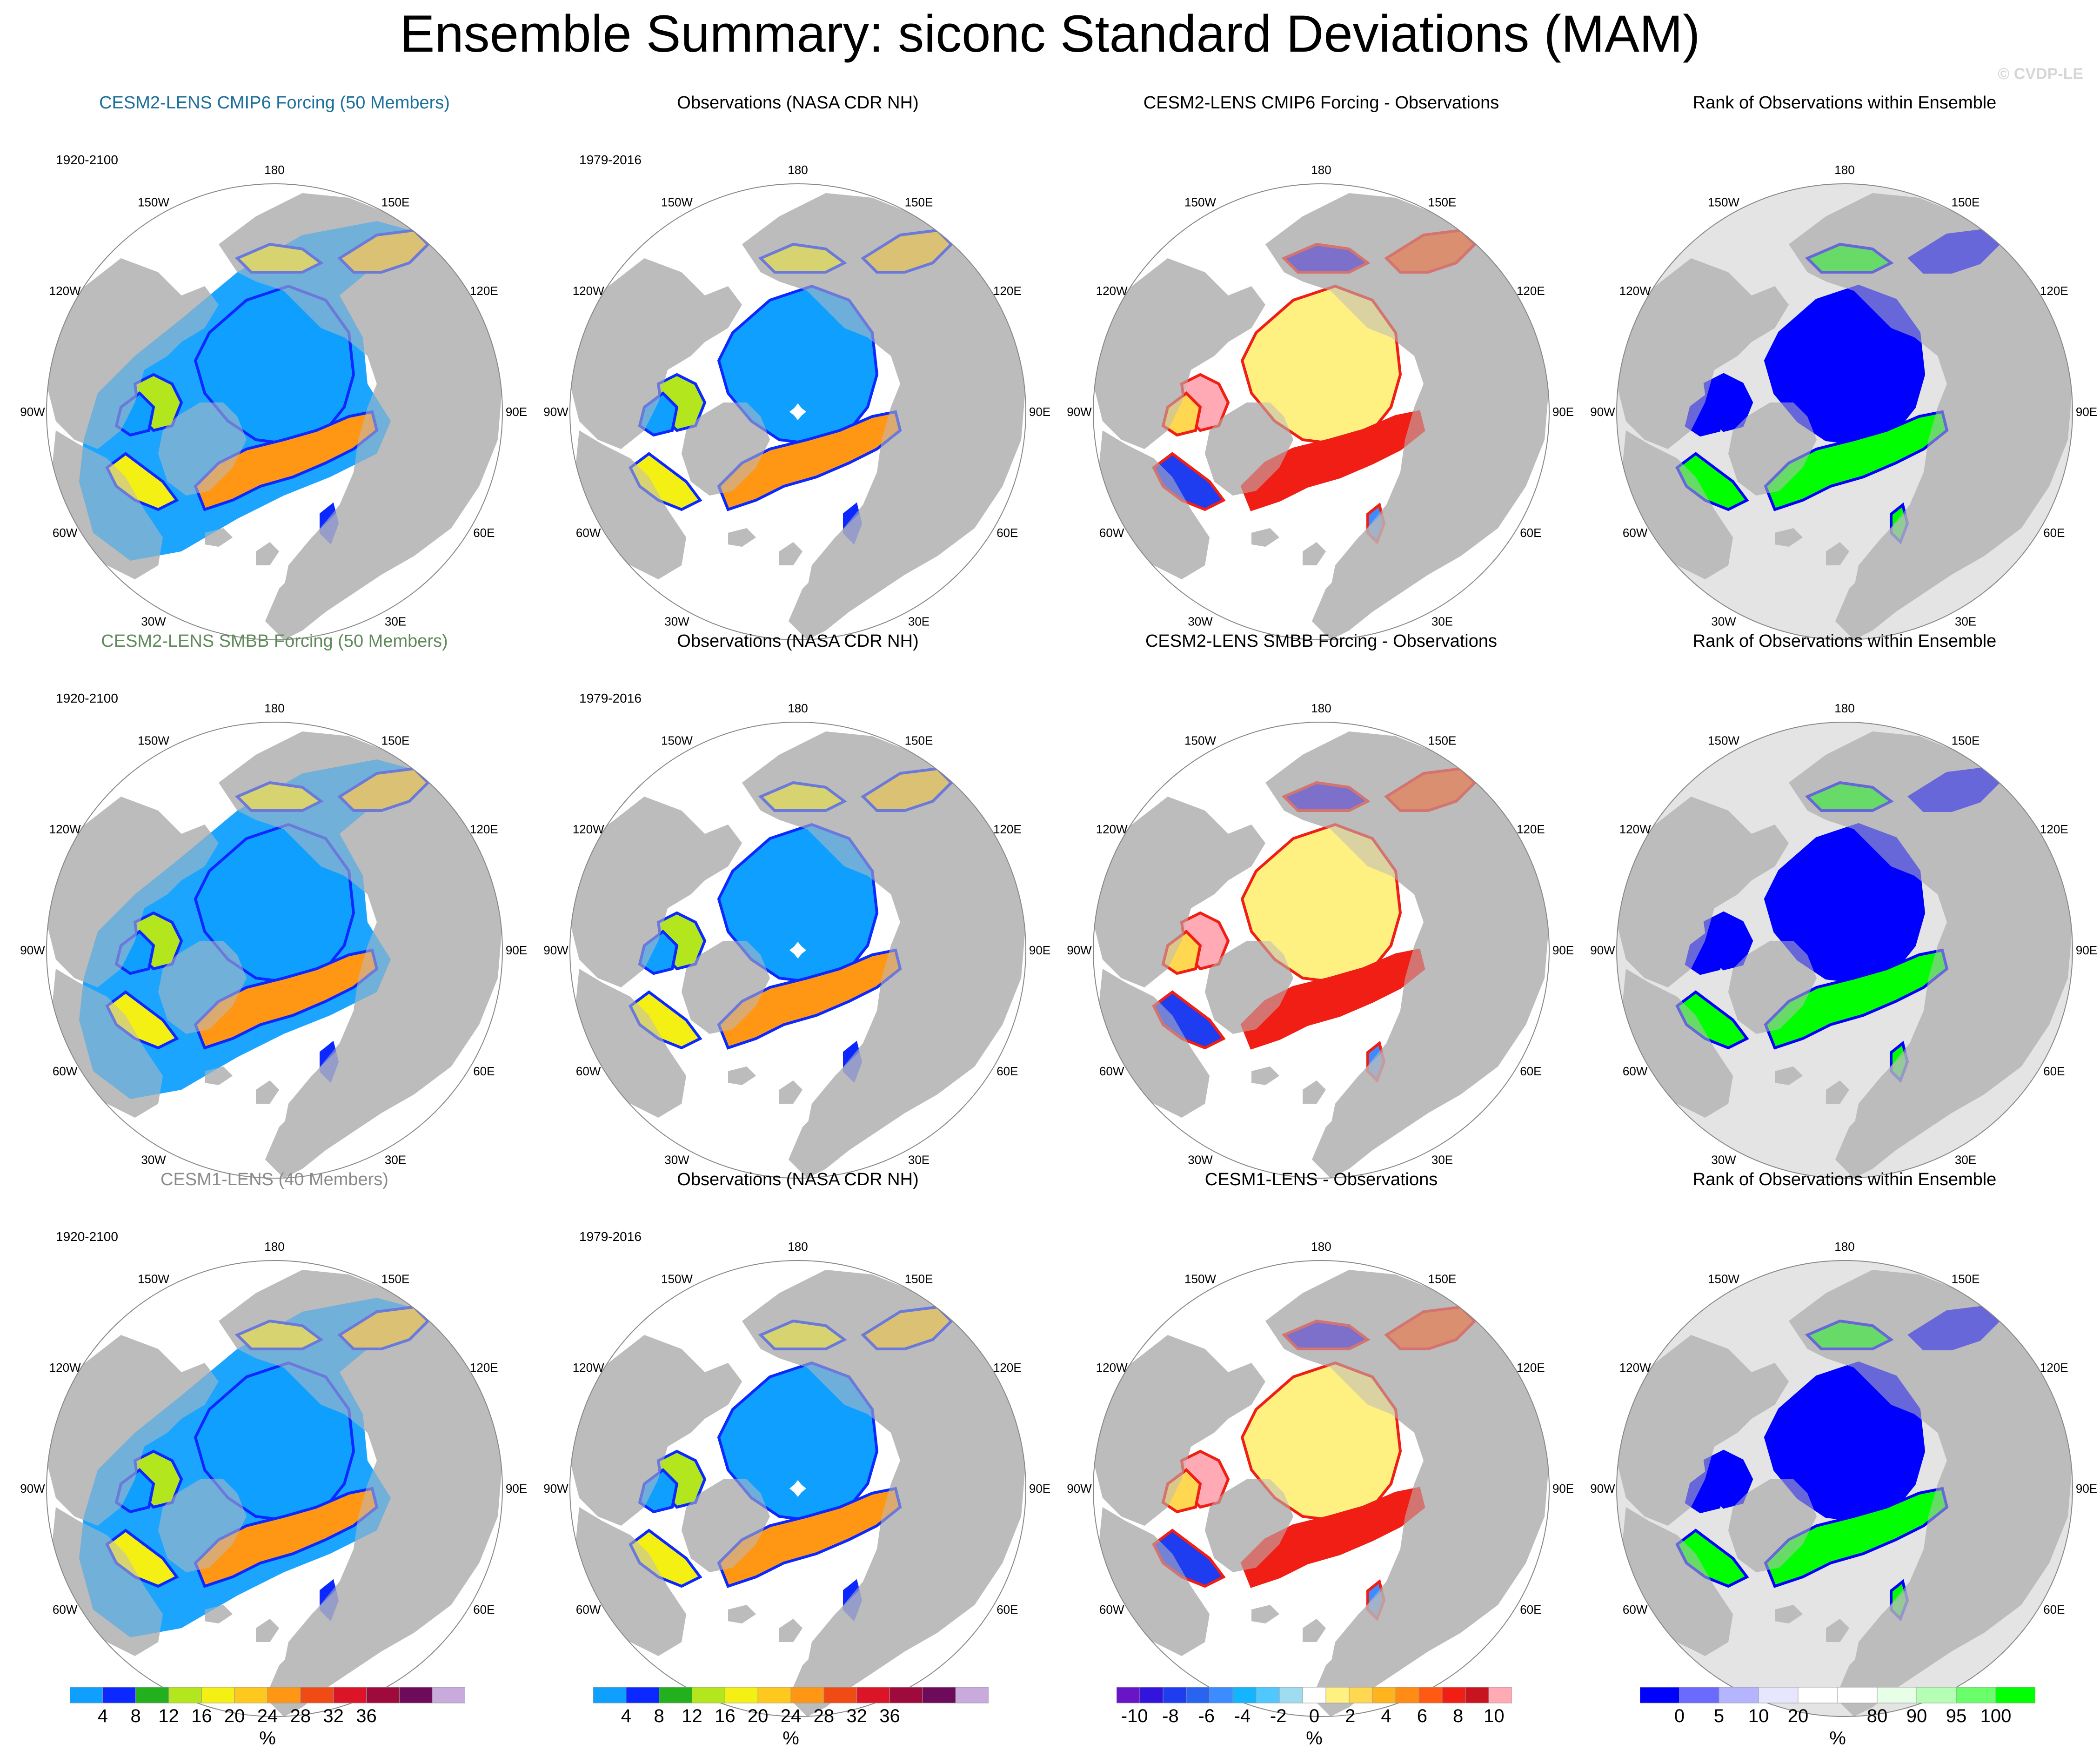 This screenshot has width=2100, height=1757. Describe the element at coordinates (1458, 1716) in the screenshot. I see `colorbar-tick-label: 8` at that location.